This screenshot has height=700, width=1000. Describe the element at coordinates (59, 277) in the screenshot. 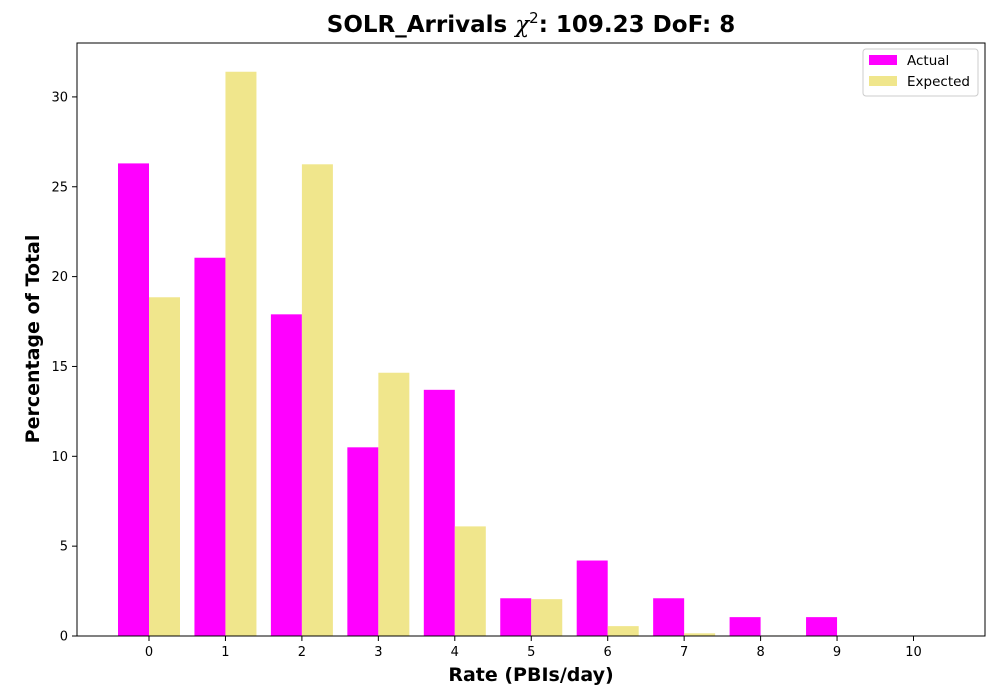

I see `y-tick-label: 20` at that location.